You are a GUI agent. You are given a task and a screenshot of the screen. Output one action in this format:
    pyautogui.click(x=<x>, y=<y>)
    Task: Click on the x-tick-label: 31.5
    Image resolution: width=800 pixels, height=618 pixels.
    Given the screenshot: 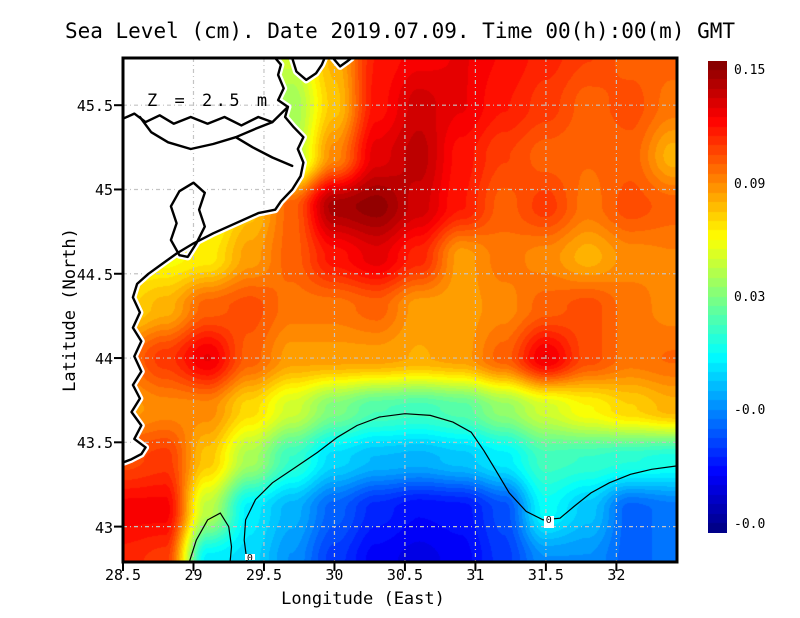 What is the action you would take?
    pyautogui.click(x=545, y=575)
    